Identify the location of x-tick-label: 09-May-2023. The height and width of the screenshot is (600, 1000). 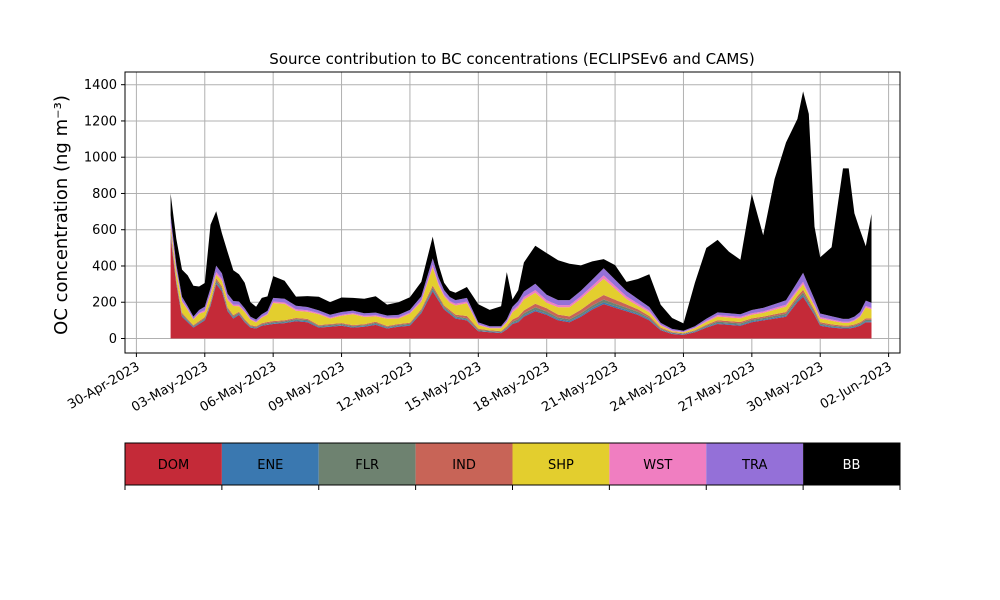
(307, 387).